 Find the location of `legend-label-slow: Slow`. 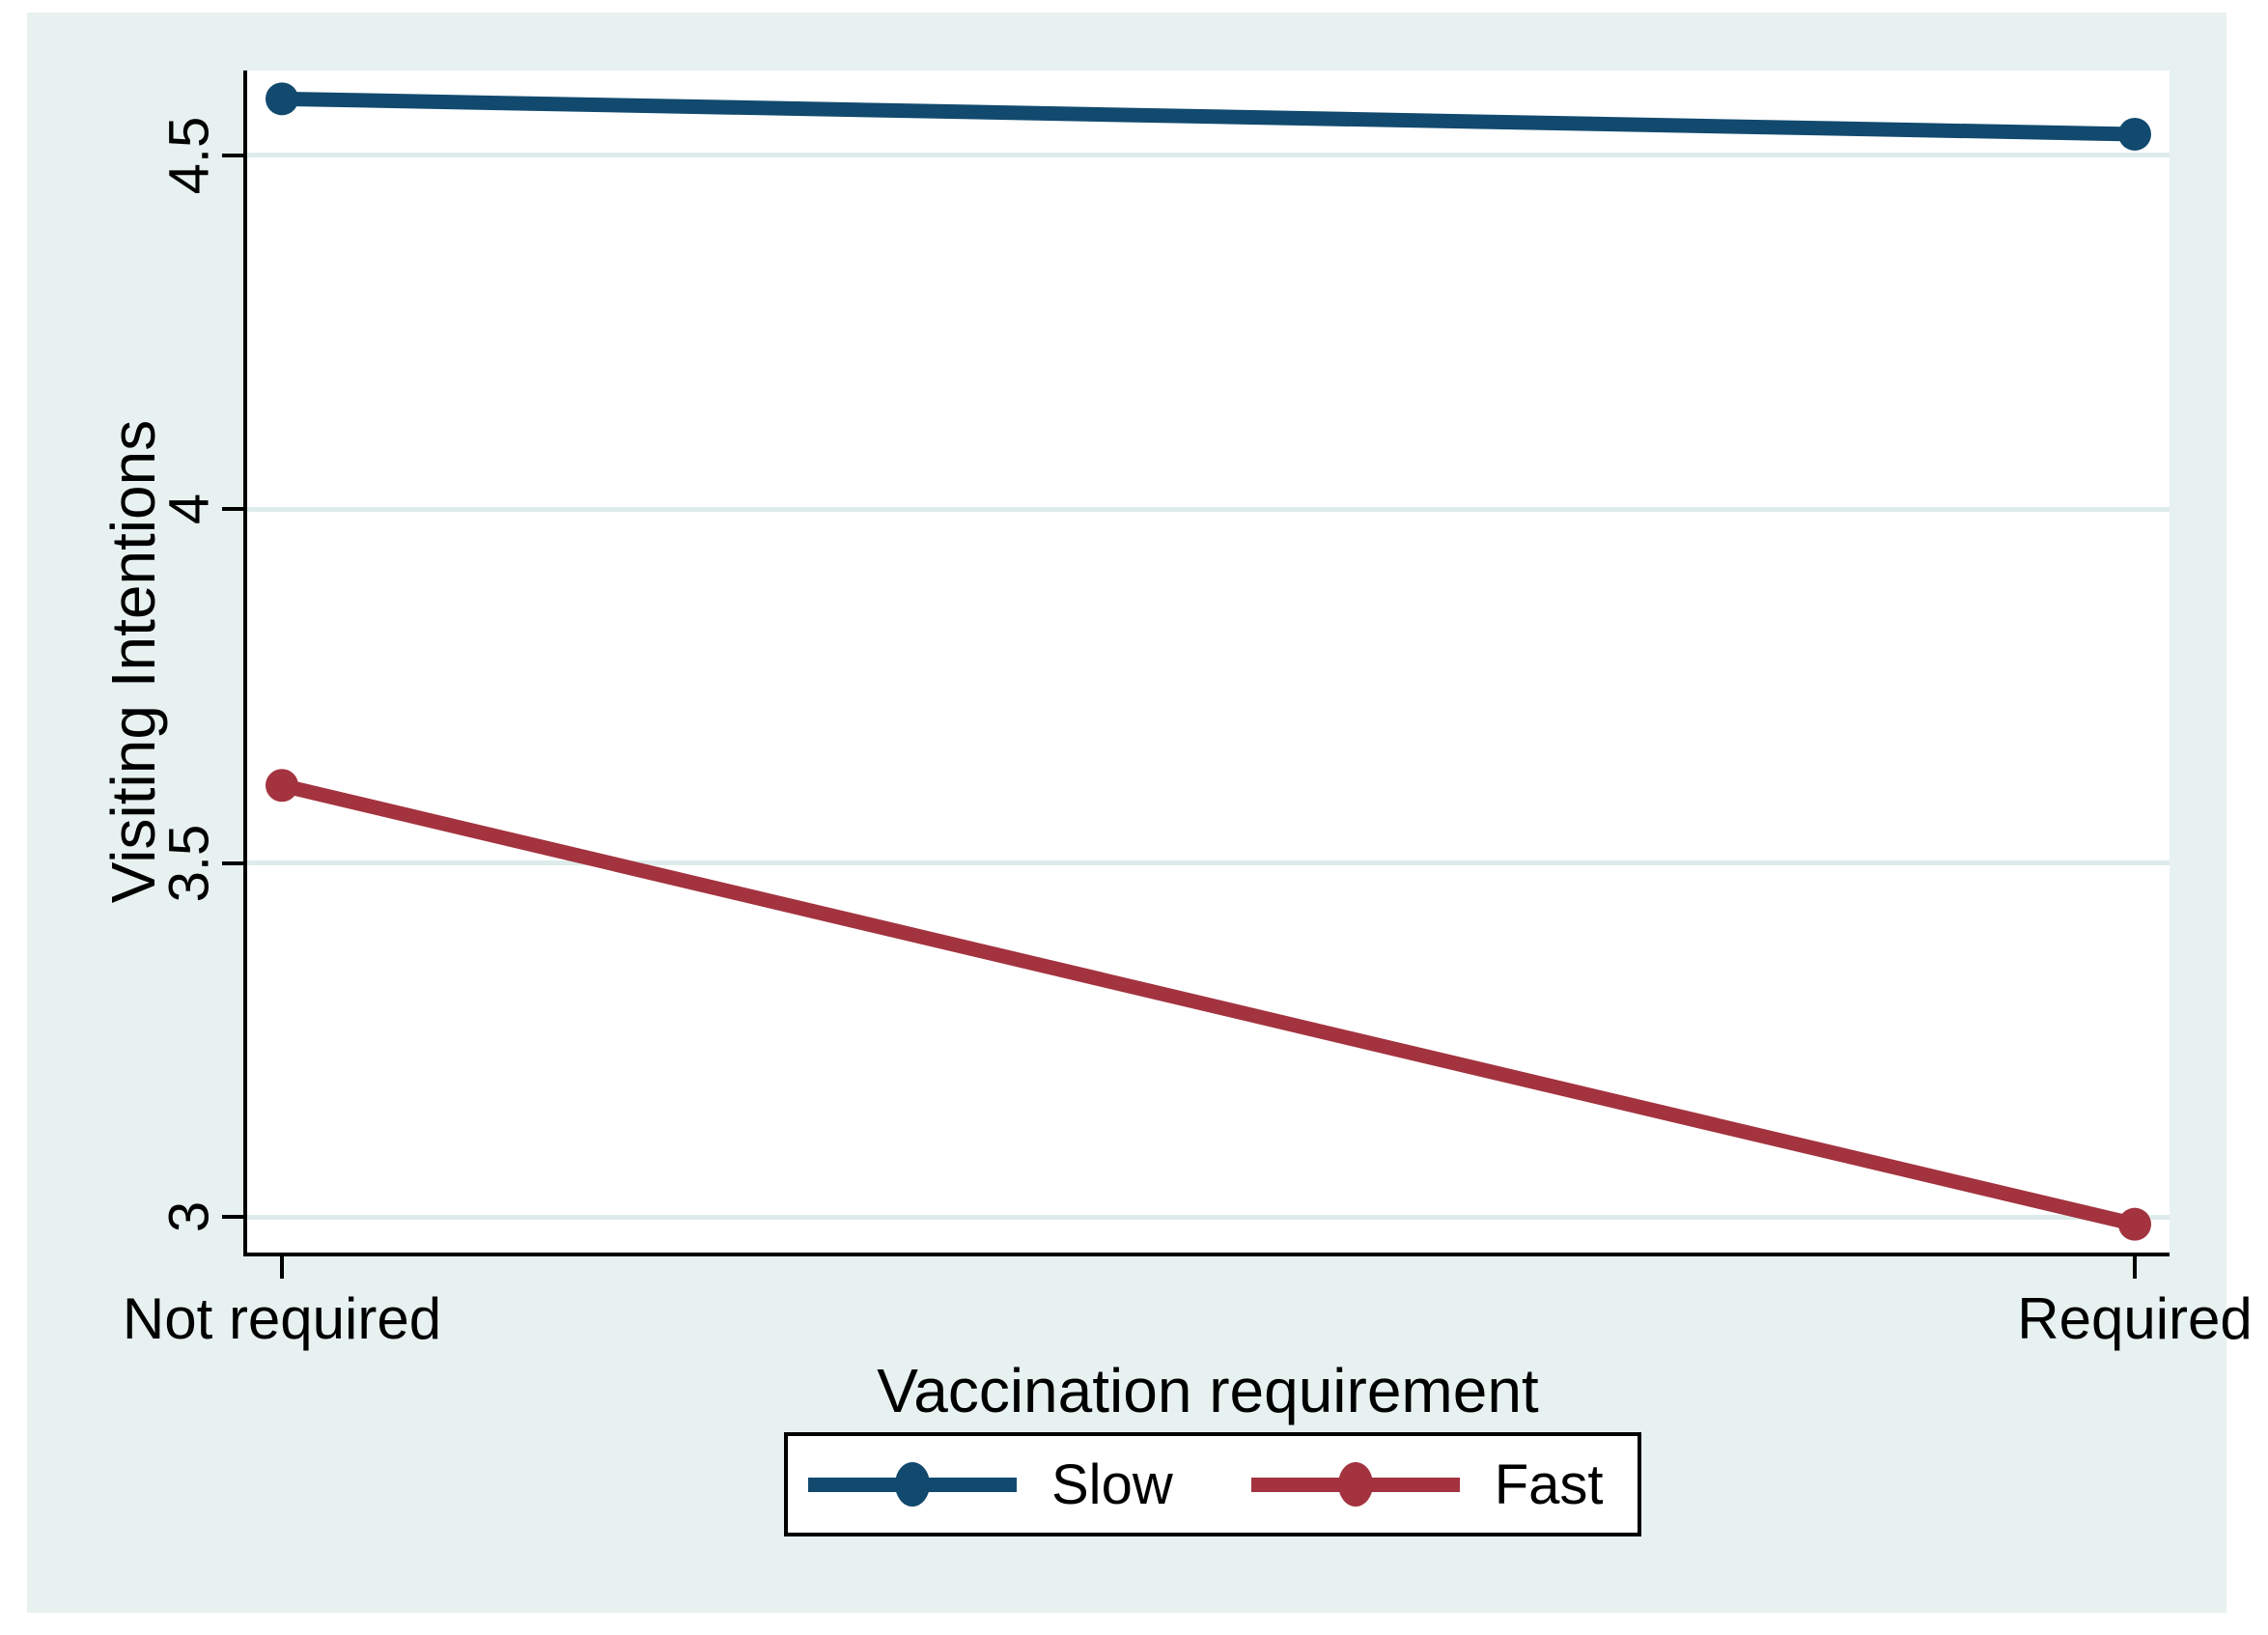

legend-label-slow: Slow is located at coordinates (1112, 1484).